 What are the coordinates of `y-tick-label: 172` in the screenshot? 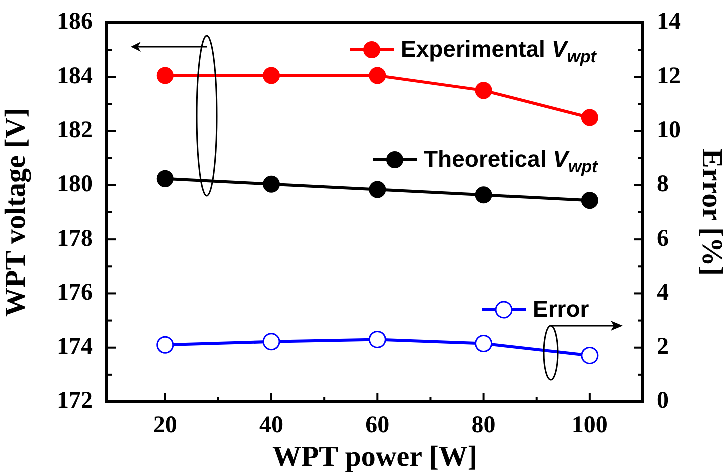 It's located at (75, 401).